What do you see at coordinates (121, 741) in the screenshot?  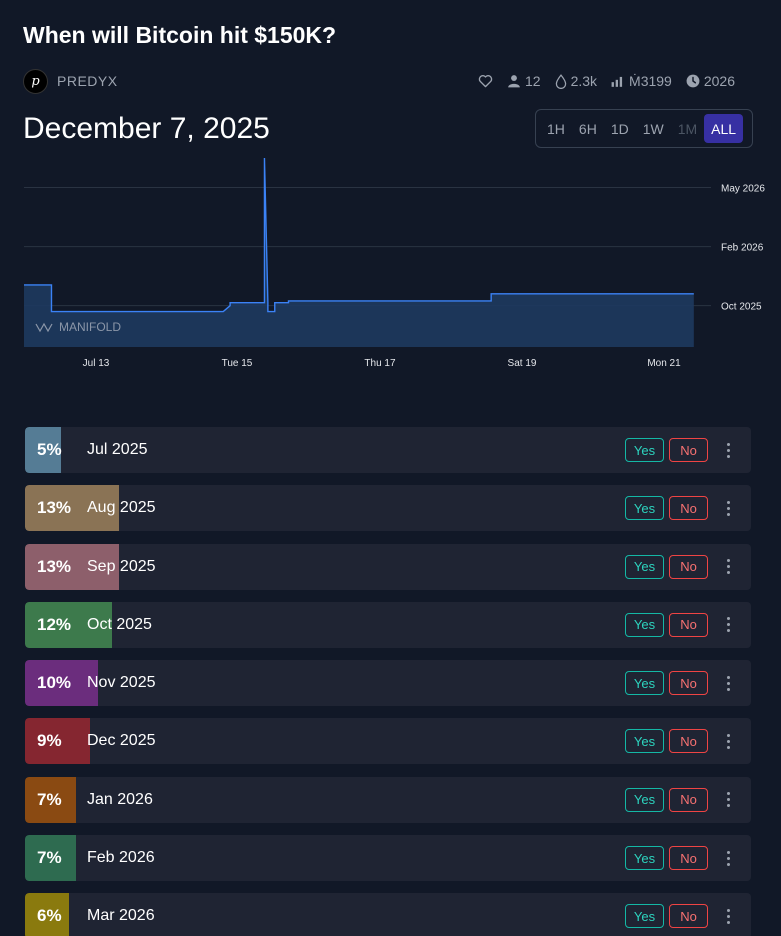 I see `answer-label: Dec 2025` at bounding box center [121, 741].